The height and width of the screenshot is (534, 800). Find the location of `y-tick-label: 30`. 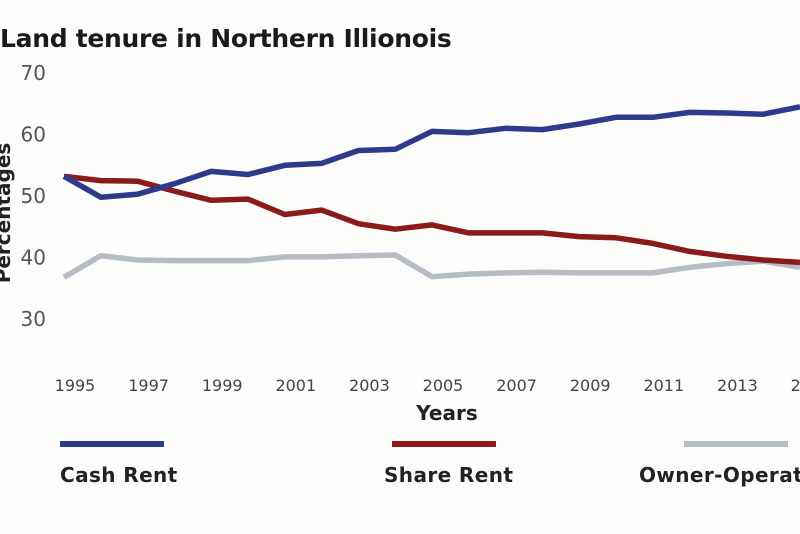

y-tick-label: 30 is located at coordinates (33, 319).